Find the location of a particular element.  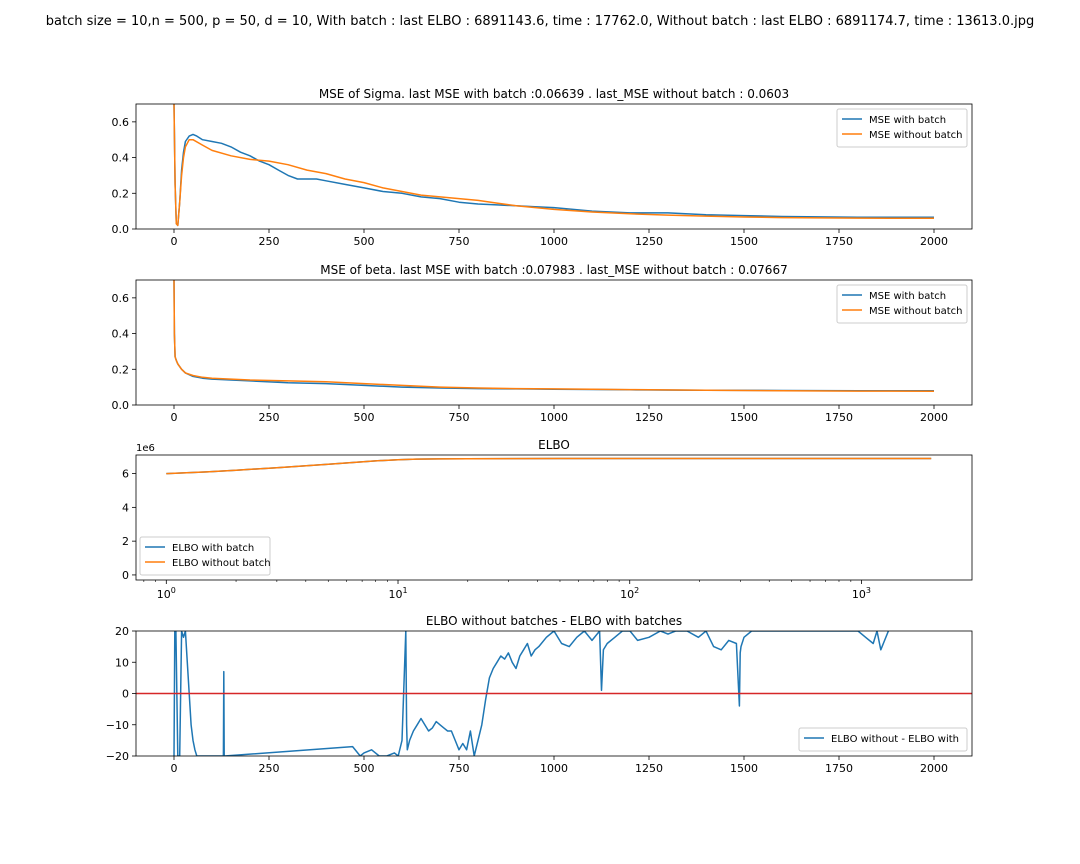

y-tick-label: −20 is located at coordinates (117, 756).